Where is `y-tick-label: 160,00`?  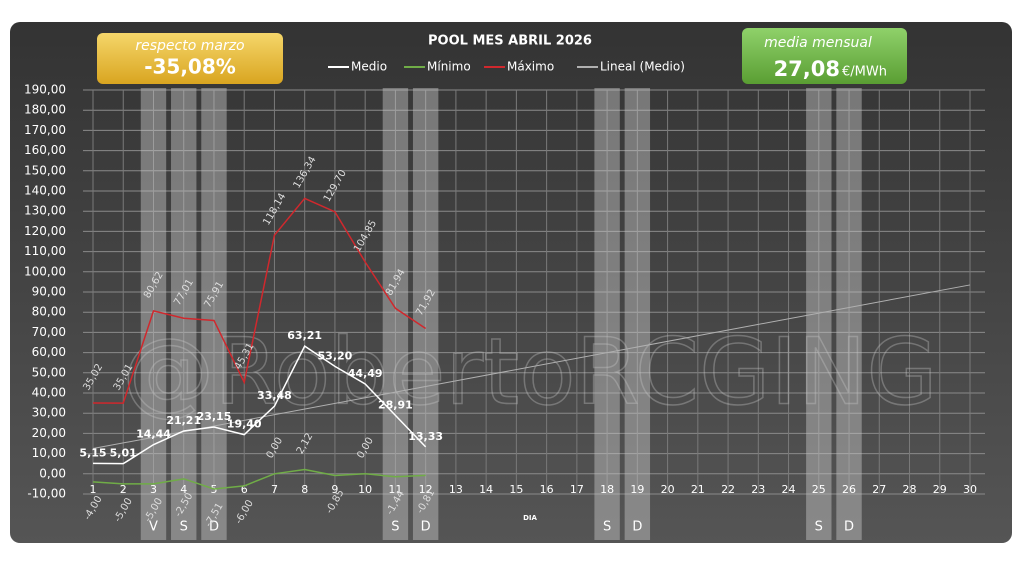
y-tick-label: 160,00 is located at coordinates (45, 150).